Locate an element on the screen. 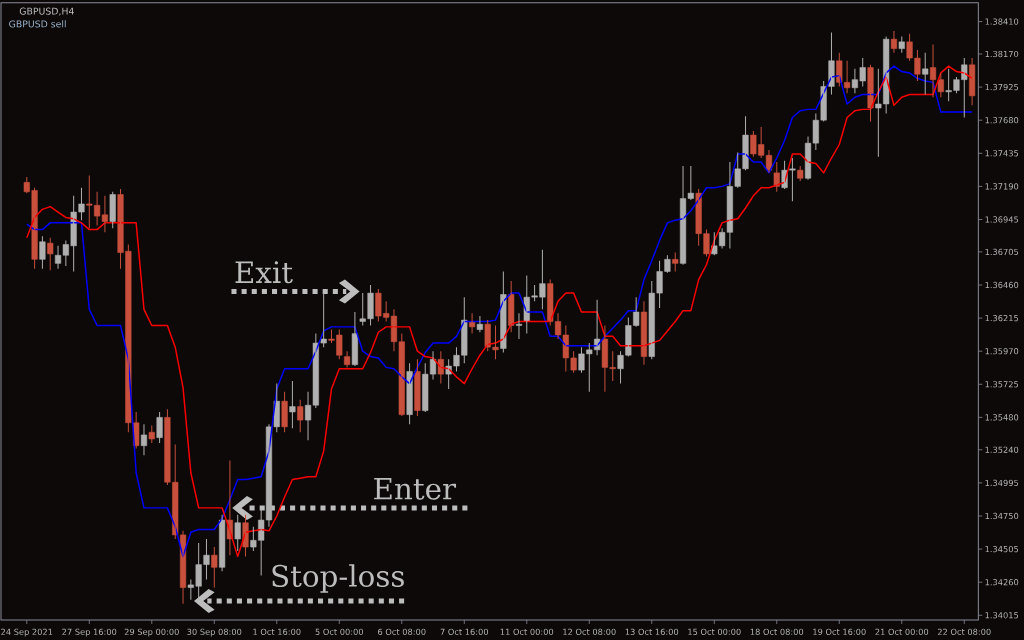 This screenshot has width=1024, height=640. y-tick-label: 1.37190 is located at coordinates (1002, 186).